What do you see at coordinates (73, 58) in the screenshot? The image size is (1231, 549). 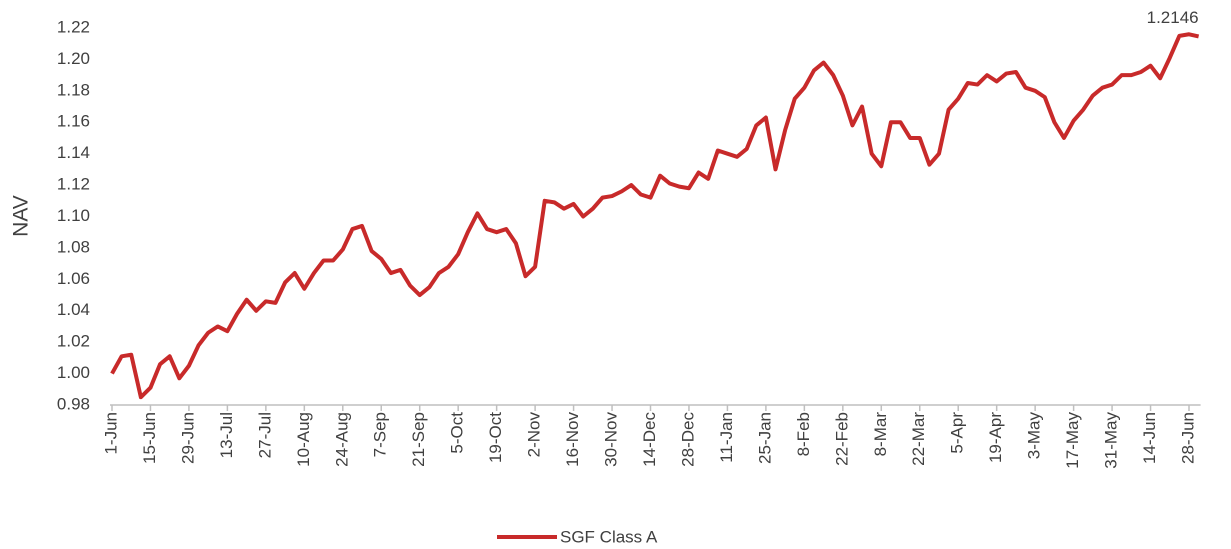 I see `y-tick-label: 1.20` at bounding box center [73, 58].